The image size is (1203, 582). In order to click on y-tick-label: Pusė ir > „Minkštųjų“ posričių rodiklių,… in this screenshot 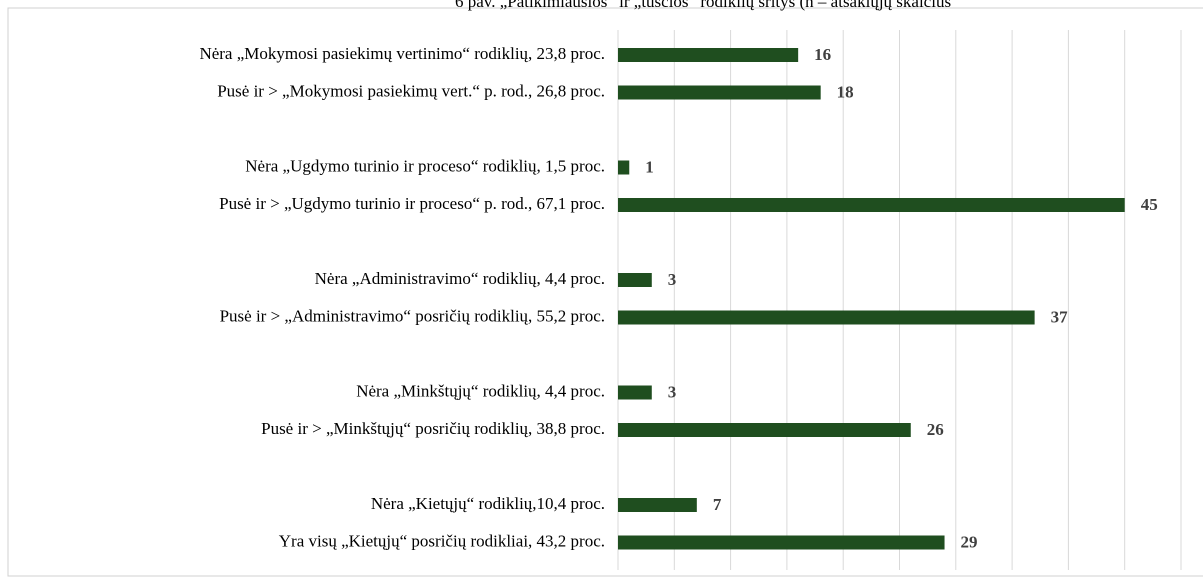, I will do `click(433, 428)`.